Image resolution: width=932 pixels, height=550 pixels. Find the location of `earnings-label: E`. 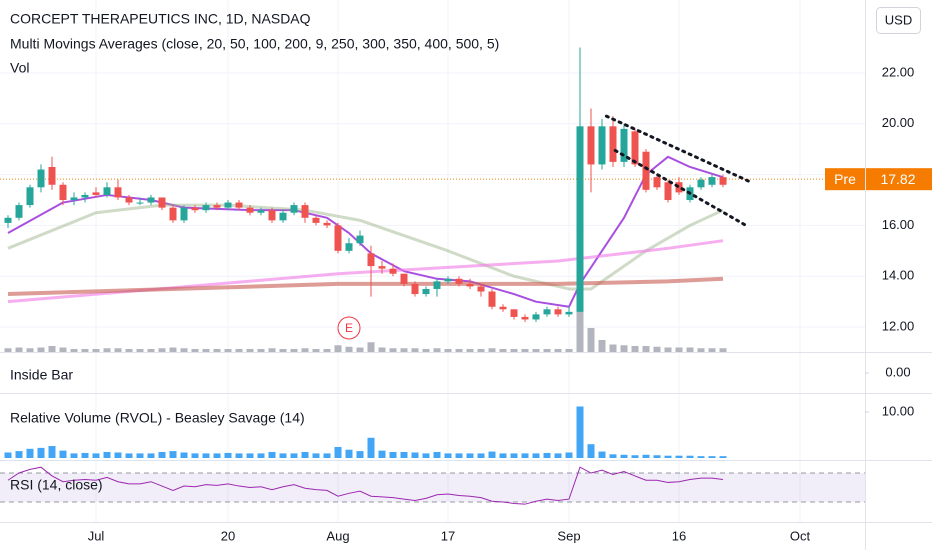

earnings-label: E is located at coordinates (349, 328).